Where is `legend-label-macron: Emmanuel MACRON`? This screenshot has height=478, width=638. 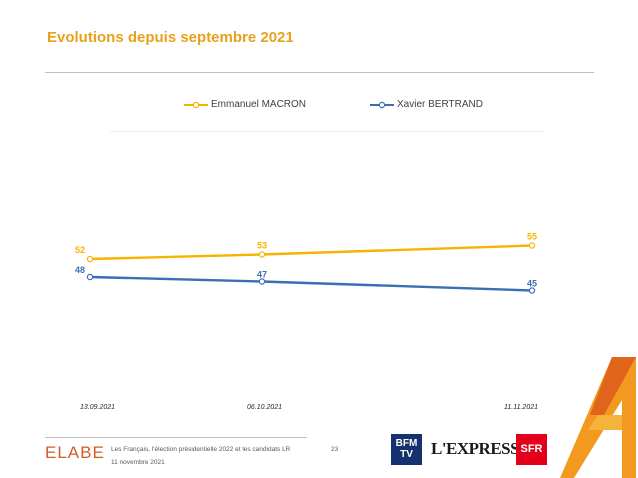 legend-label-macron: Emmanuel MACRON is located at coordinates (259, 104).